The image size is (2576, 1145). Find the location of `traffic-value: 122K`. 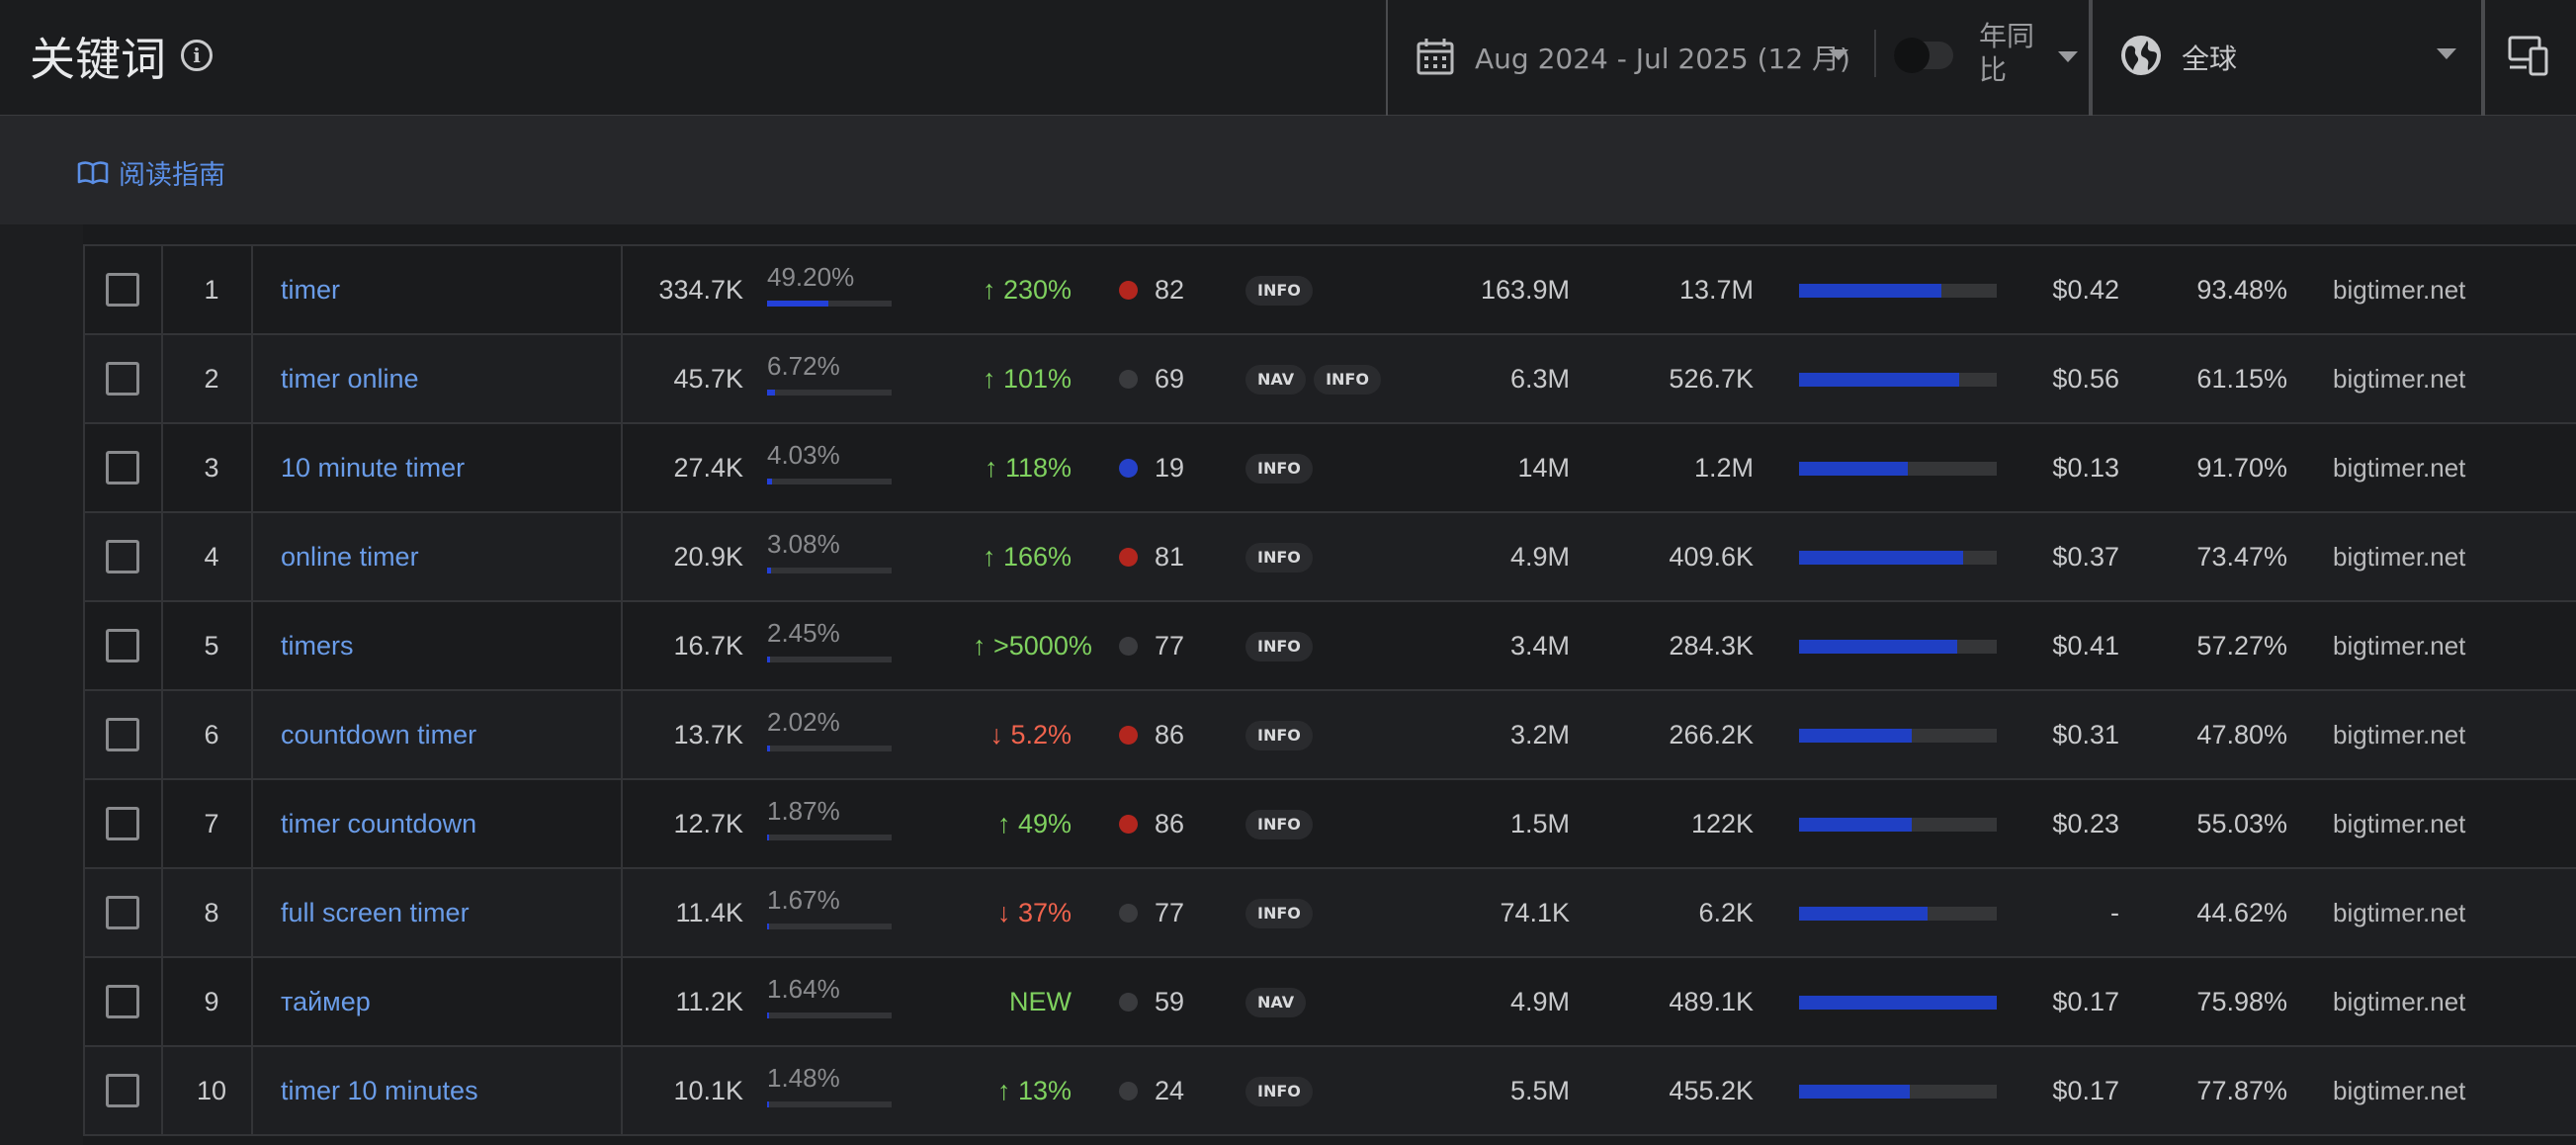

traffic-value: 122K is located at coordinates (1722, 823).